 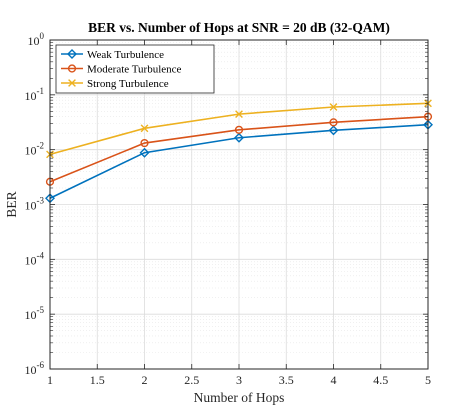 I want to click on y-axis-label: BER, so click(x=11, y=204).